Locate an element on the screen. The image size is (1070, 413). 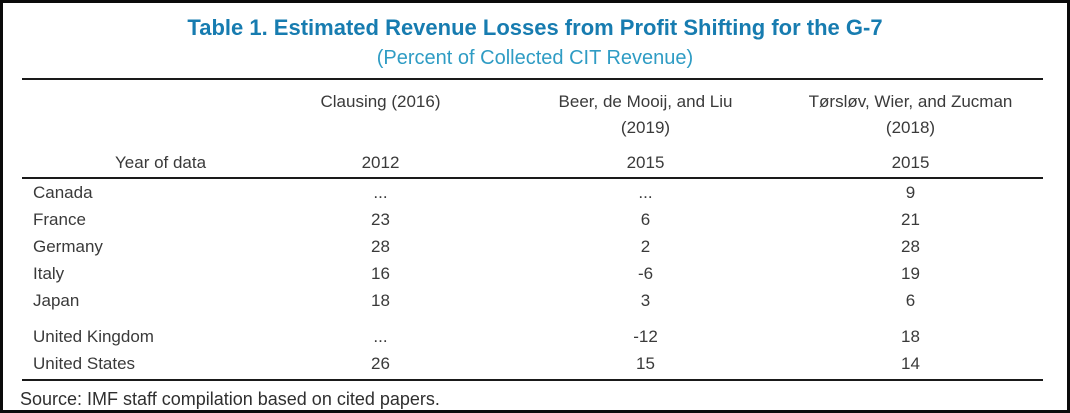
cell-value: 14 is located at coordinates (910, 363).